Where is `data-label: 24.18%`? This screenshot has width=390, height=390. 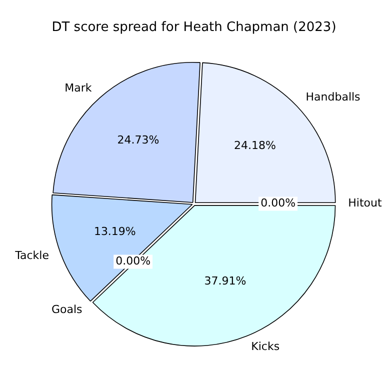
data-label: 24.18% is located at coordinates (255, 145).